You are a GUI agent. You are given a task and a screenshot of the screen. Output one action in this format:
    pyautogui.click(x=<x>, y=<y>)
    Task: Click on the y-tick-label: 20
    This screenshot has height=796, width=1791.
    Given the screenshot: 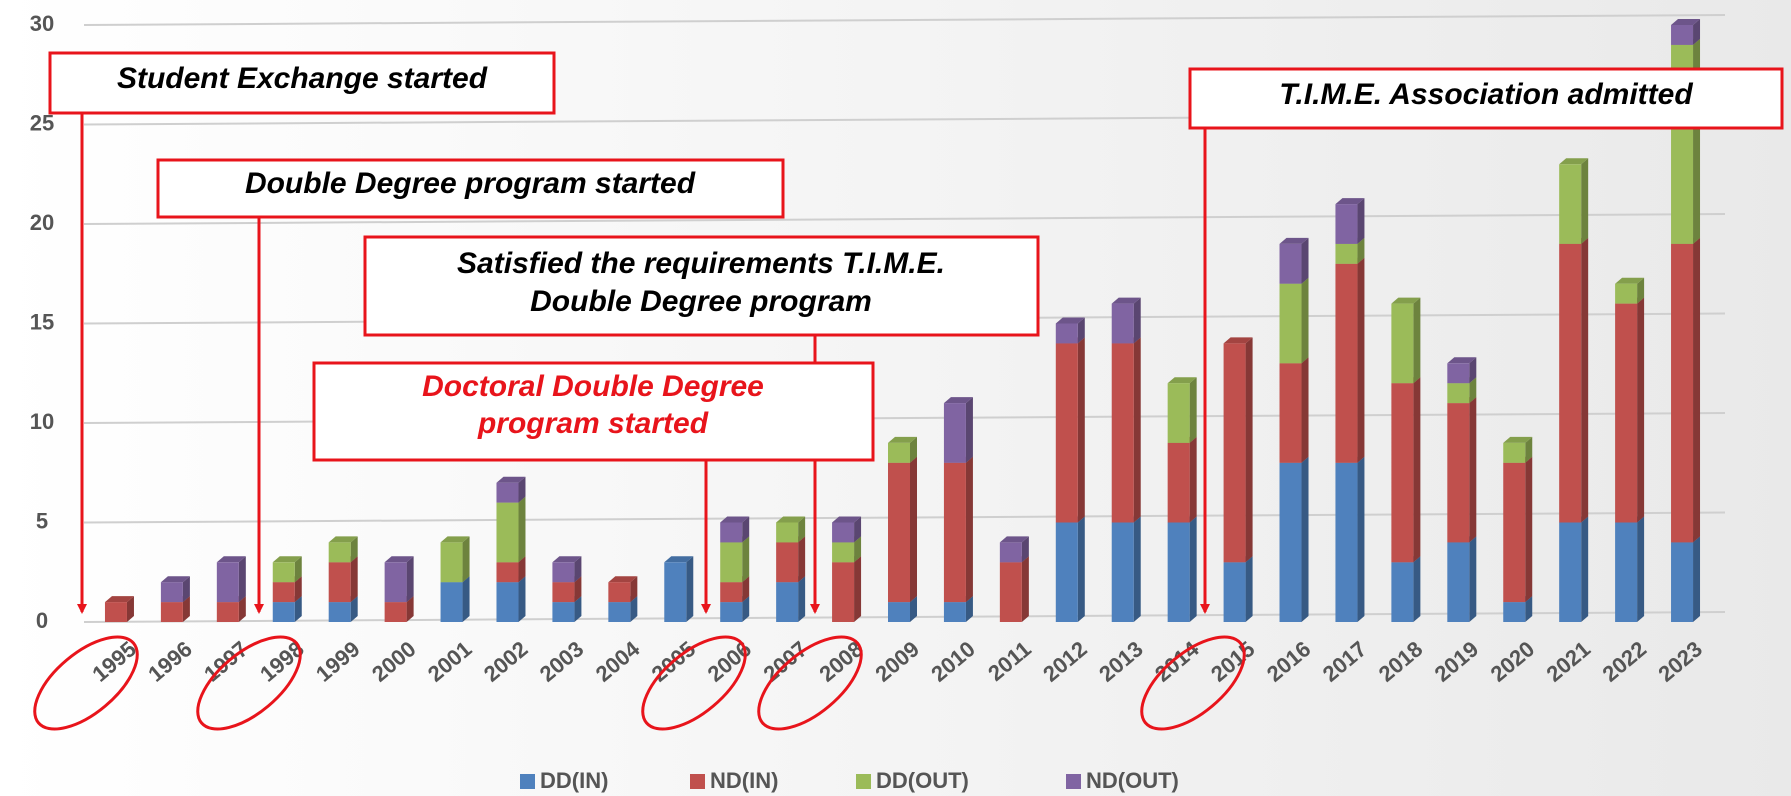 What is the action you would take?
    pyautogui.click(x=42, y=222)
    